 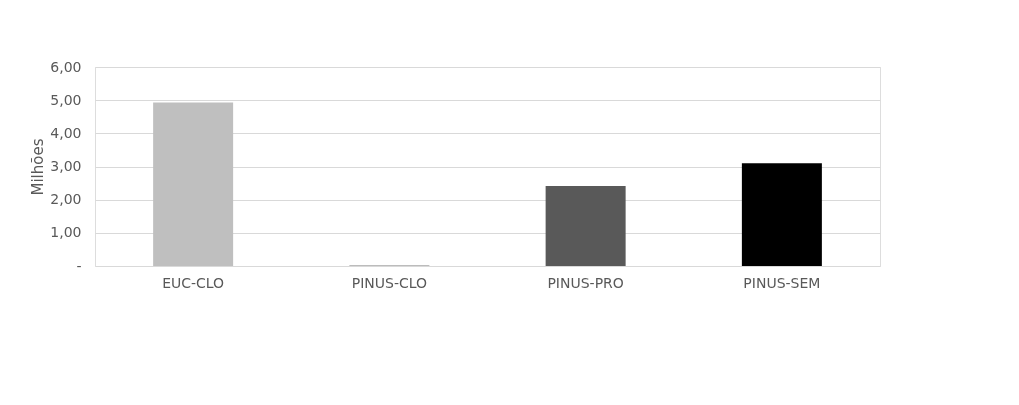 What do you see at coordinates (66, 66) in the screenshot?
I see `y-tick-label: 6,00` at bounding box center [66, 66].